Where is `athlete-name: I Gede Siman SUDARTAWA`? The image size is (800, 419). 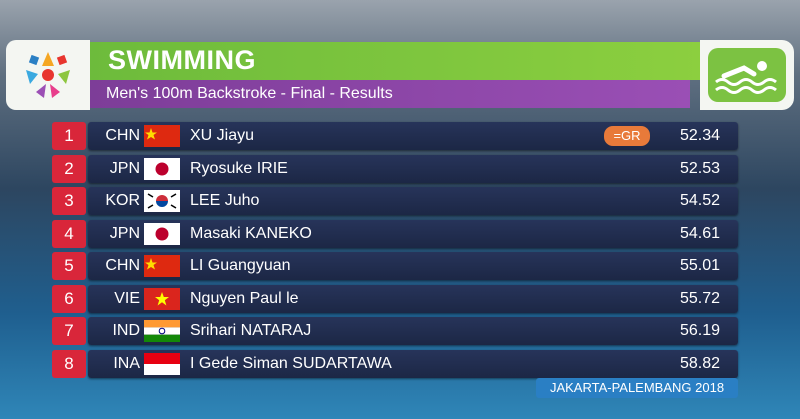
athlete-name: I Gede Siman SUDARTAWA is located at coordinates (291, 363).